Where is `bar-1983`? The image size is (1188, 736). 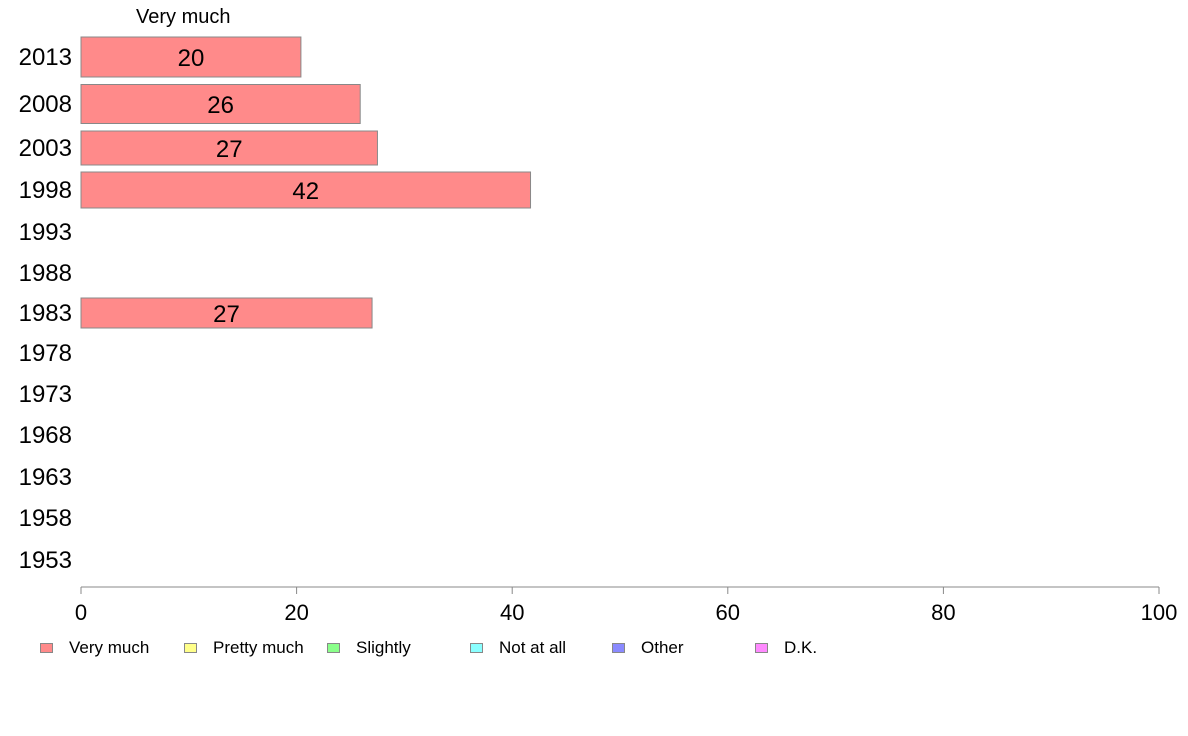 bar-1983 is located at coordinates (226, 313).